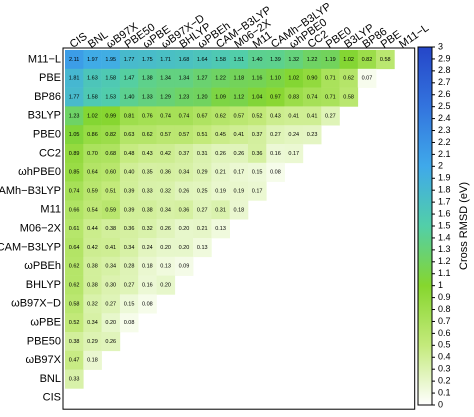 This screenshot has width=474, height=417. Describe the element at coordinates (45, 323) in the screenshot. I see `row-label: ωPBE` at that location.